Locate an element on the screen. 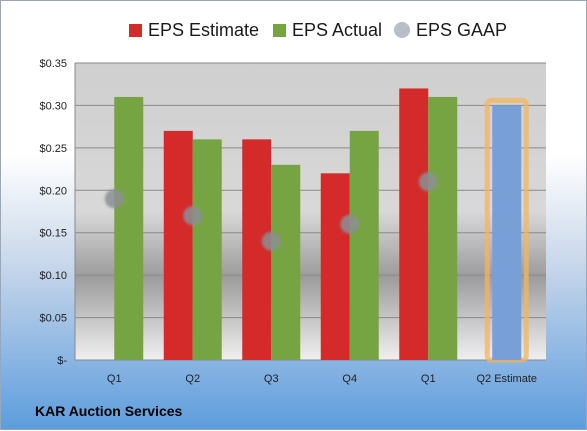 The width and height of the screenshot is (587, 431). legend-item-eps-estimate: EPS Estimate is located at coordinates (194, 30).